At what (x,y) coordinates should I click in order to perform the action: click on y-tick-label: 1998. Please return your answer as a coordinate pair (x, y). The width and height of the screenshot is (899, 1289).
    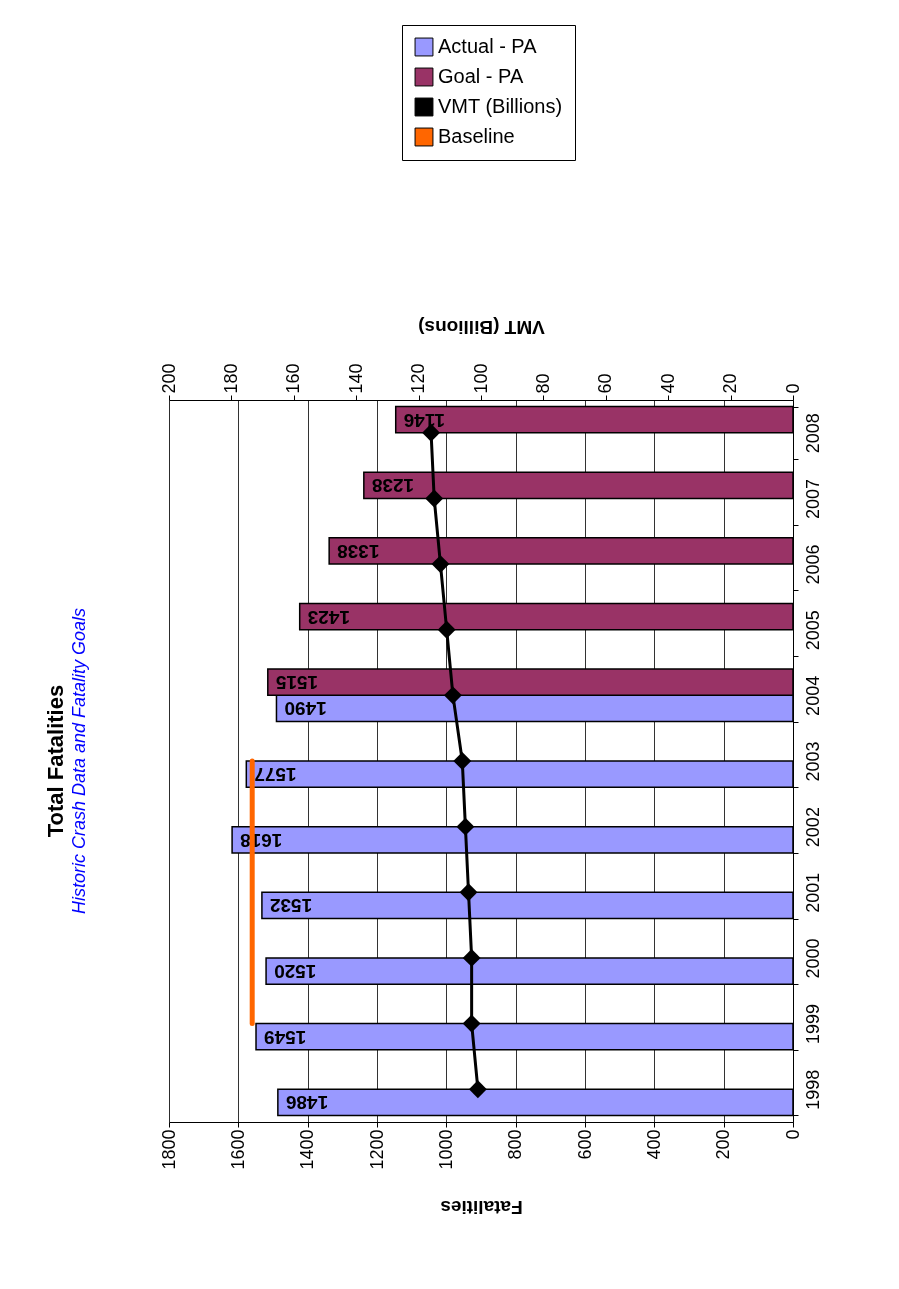
    Looking at the image, I should click on (812, 1089).